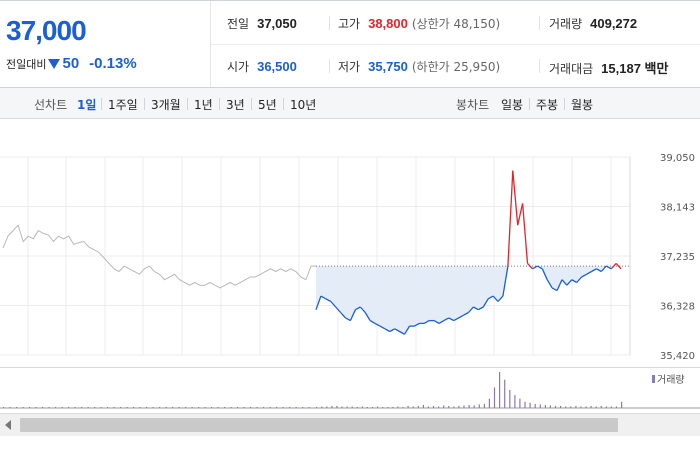  Describe the element at coordinates (473, 105) in the screenshot. I see `candle-chart-label: 봉차트` at that location.